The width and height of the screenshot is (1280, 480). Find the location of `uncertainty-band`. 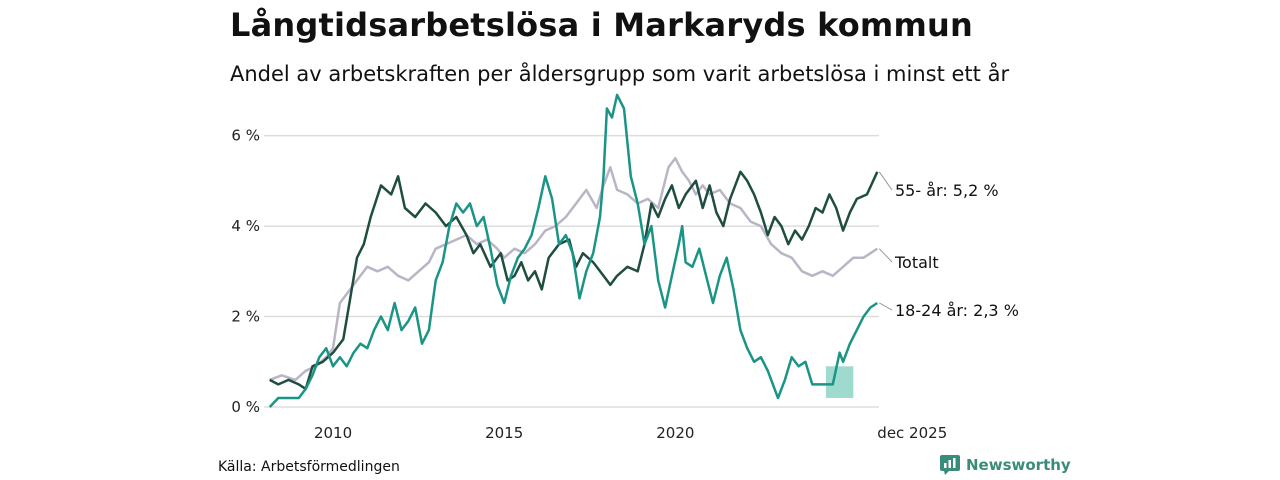

uncertainty-band is located at coordinates (839, 382).